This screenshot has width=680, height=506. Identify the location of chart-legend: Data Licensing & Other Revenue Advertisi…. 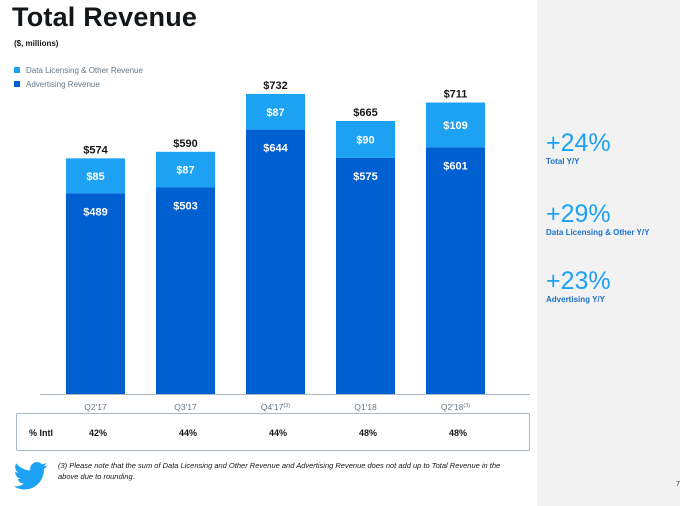
(78, 77).